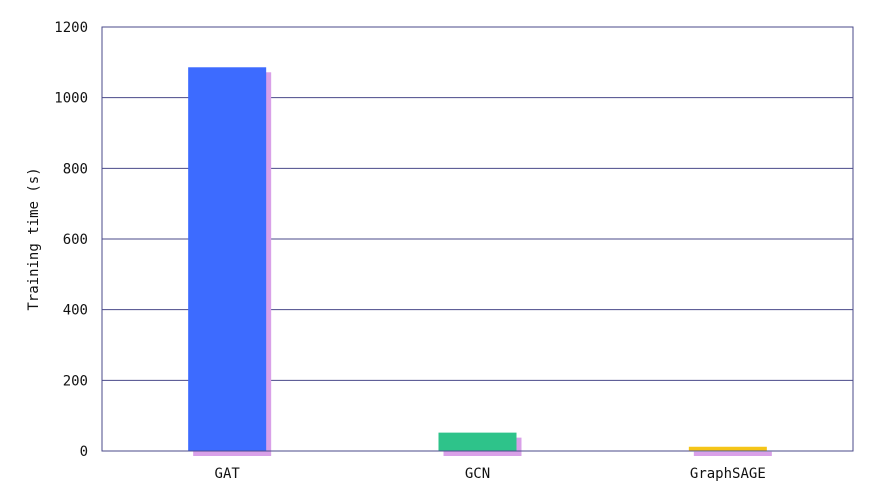  What do you see at coordinates (477, 441) in the screenshot?
I see `bar-gcn` at bounding box center [477, 441].